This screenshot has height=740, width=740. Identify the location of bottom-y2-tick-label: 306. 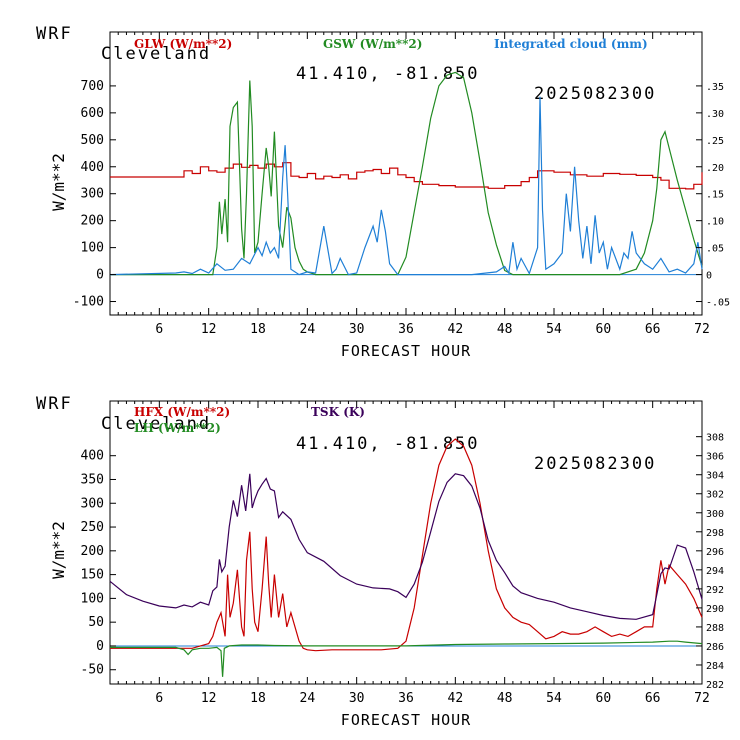
(715, 457).